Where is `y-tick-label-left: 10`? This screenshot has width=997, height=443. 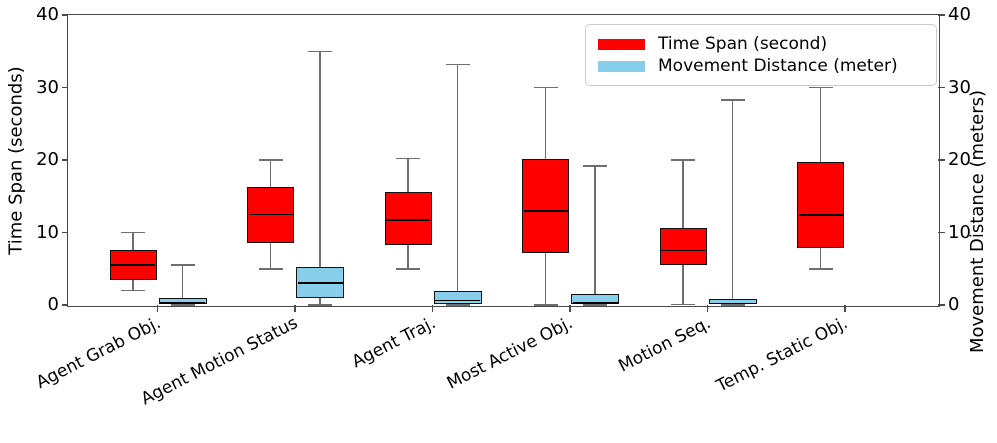 y-tick-label-left: 10 is located at coordinates (47, 232).